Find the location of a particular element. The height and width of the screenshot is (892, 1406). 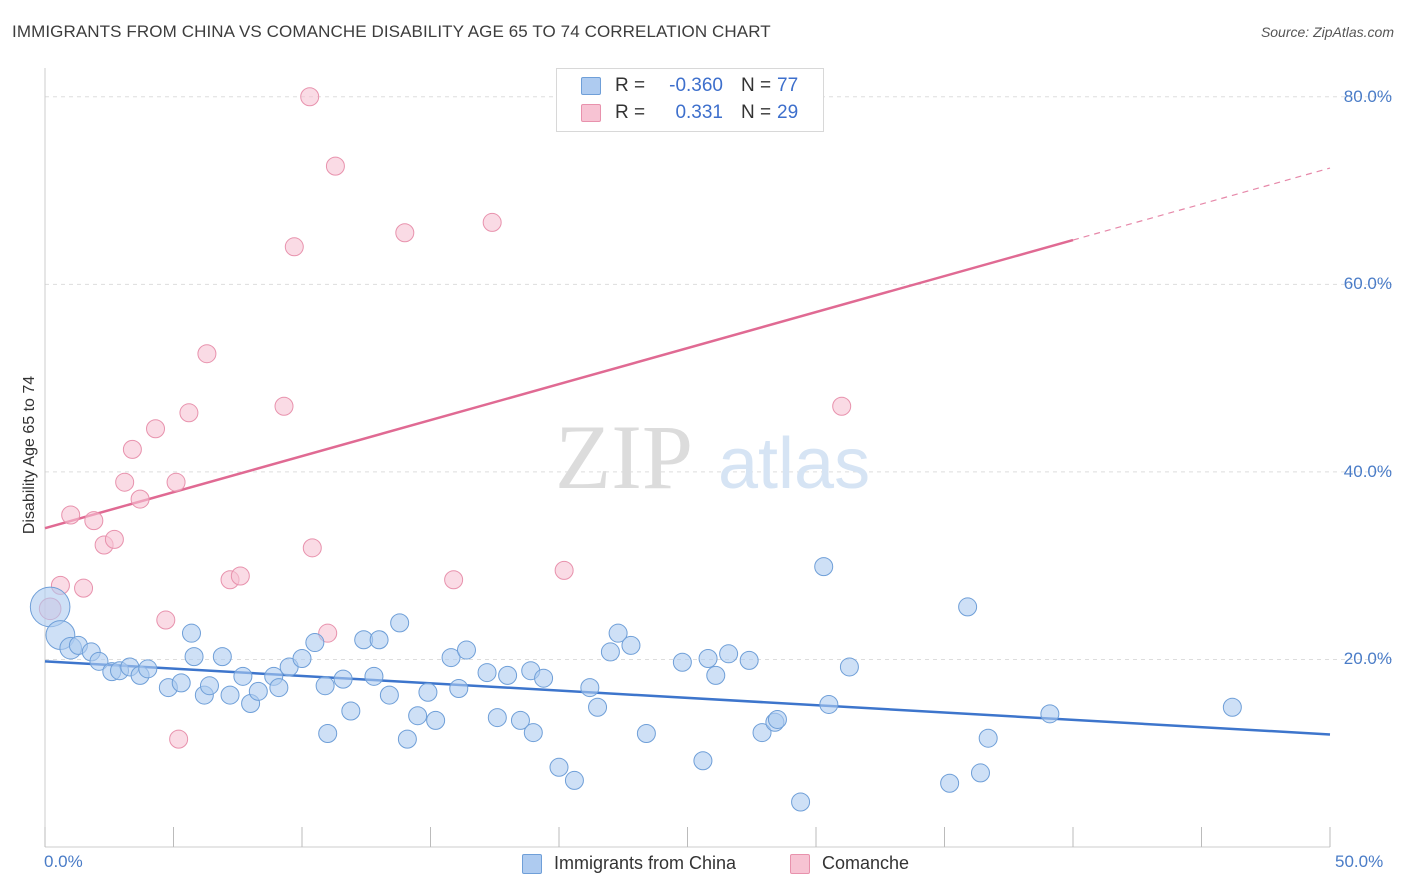

legend-n-label: N = is located at coordinates (756, 112).